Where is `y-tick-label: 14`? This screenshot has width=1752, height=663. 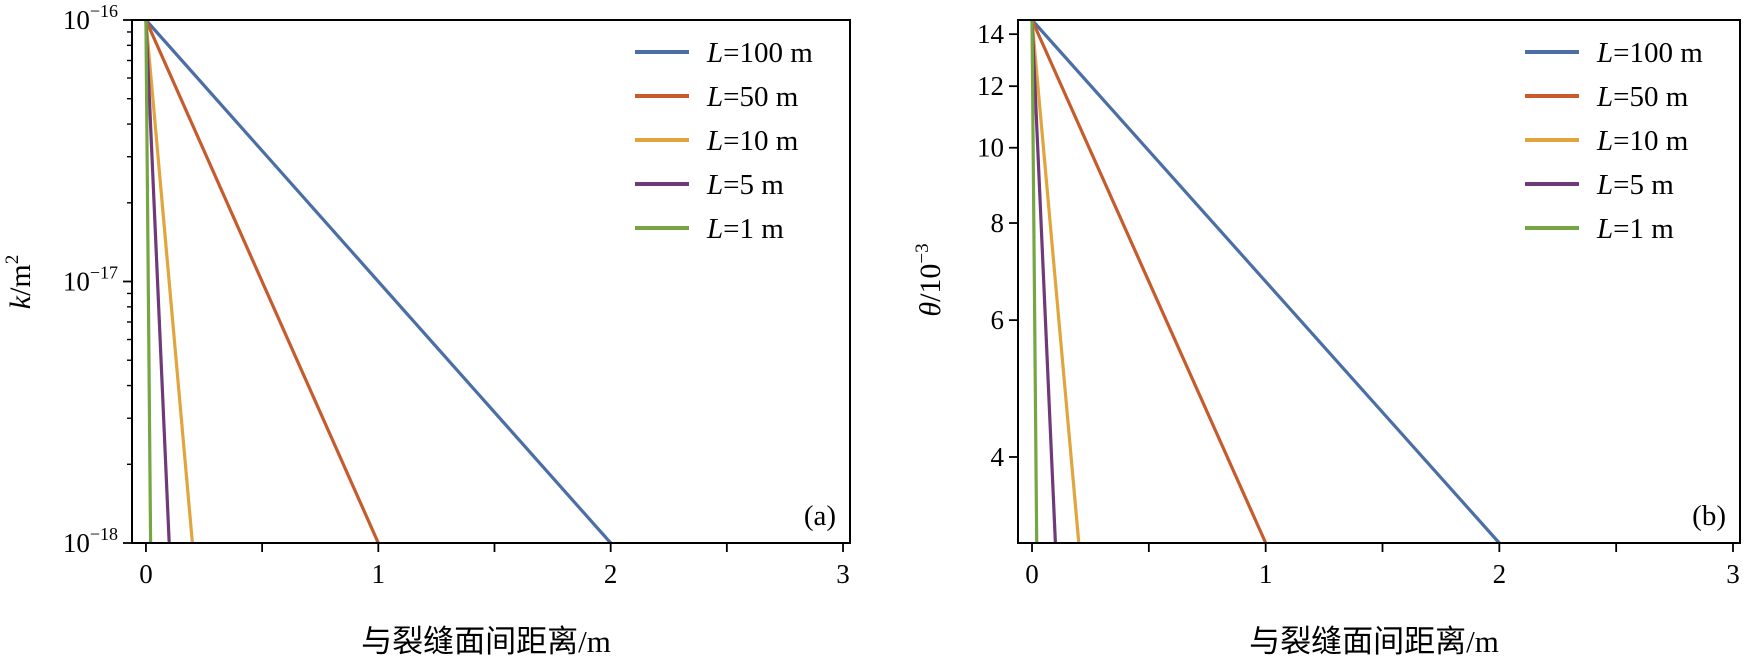
y-tick-label: 14 is located at coordinates (991, 34).